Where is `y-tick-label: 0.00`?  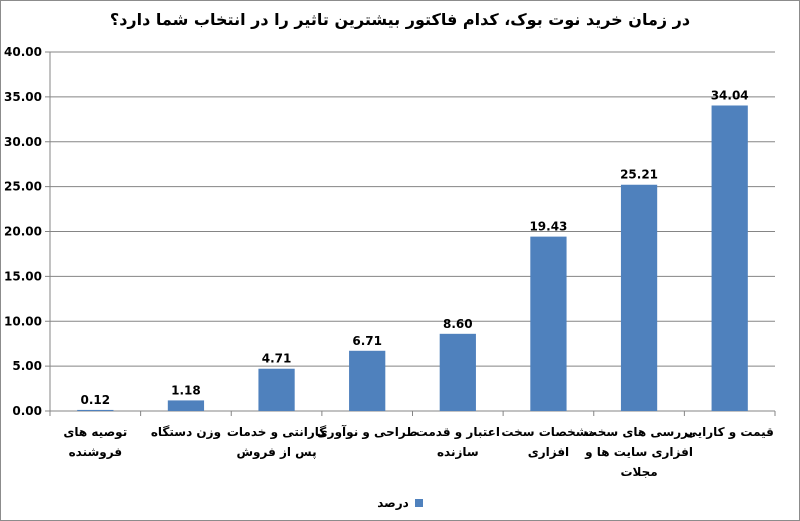
y-tick-label: 0.00 is located at coordinates (27, 411).